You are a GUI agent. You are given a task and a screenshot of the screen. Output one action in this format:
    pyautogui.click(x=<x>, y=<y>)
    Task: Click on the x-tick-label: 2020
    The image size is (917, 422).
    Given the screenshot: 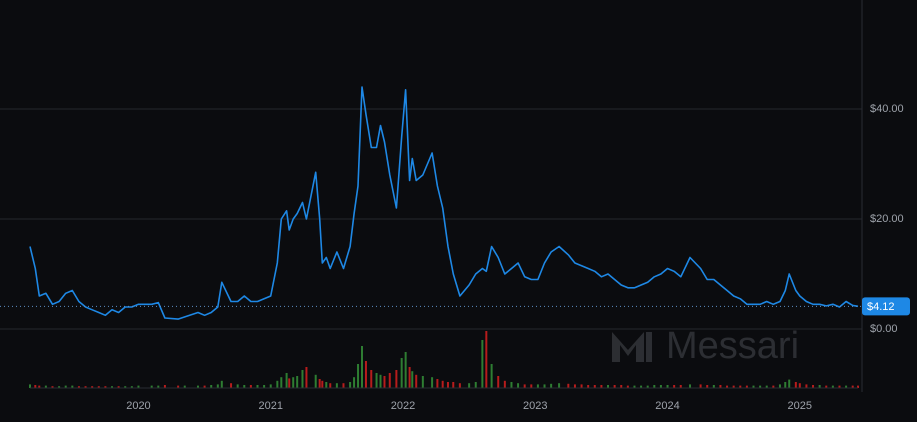 What is the action you would take?
    pyautogui.click(x=138, y=406)
    